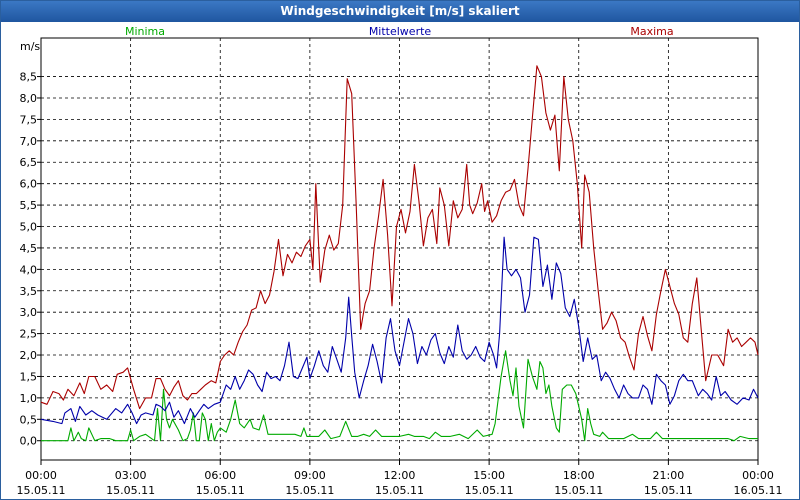  I want to click on y-tick-label: 1,5, so click(29, 376).